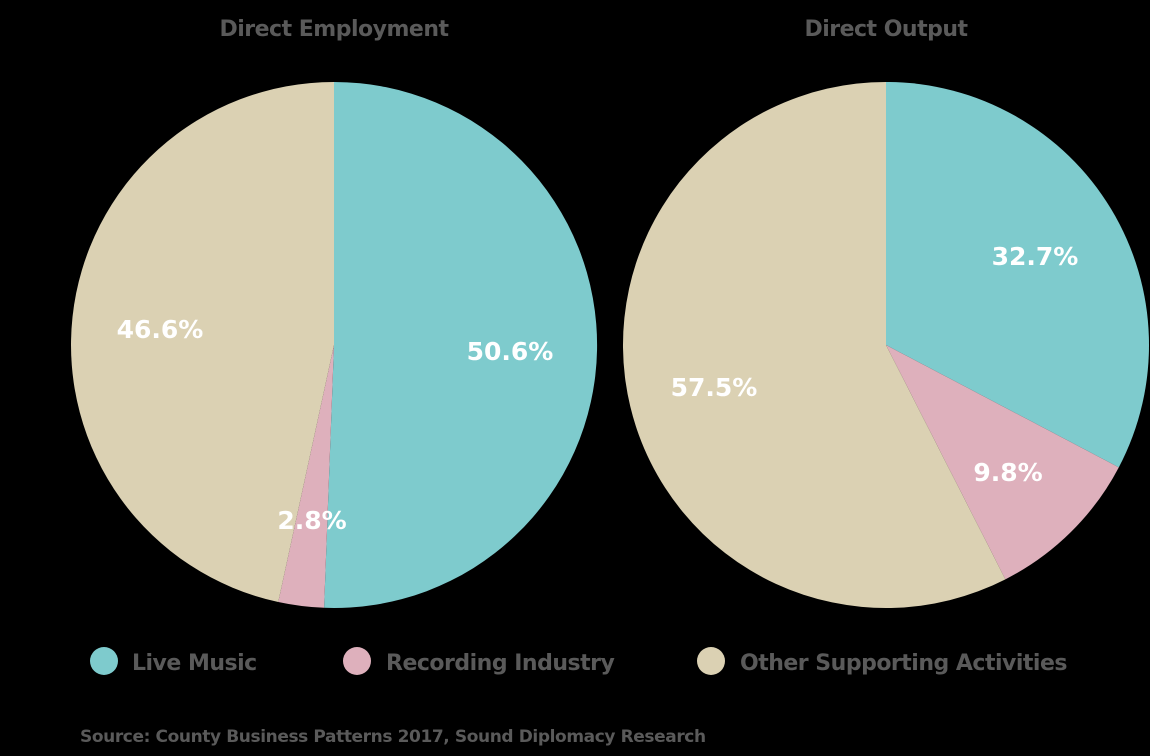 This screenshot has height=756, width=1150. Describe the element at coordinates (903, 663) in the screenshot. I see `legend-label-other-supporting: Other Supporting Activities` at that location.